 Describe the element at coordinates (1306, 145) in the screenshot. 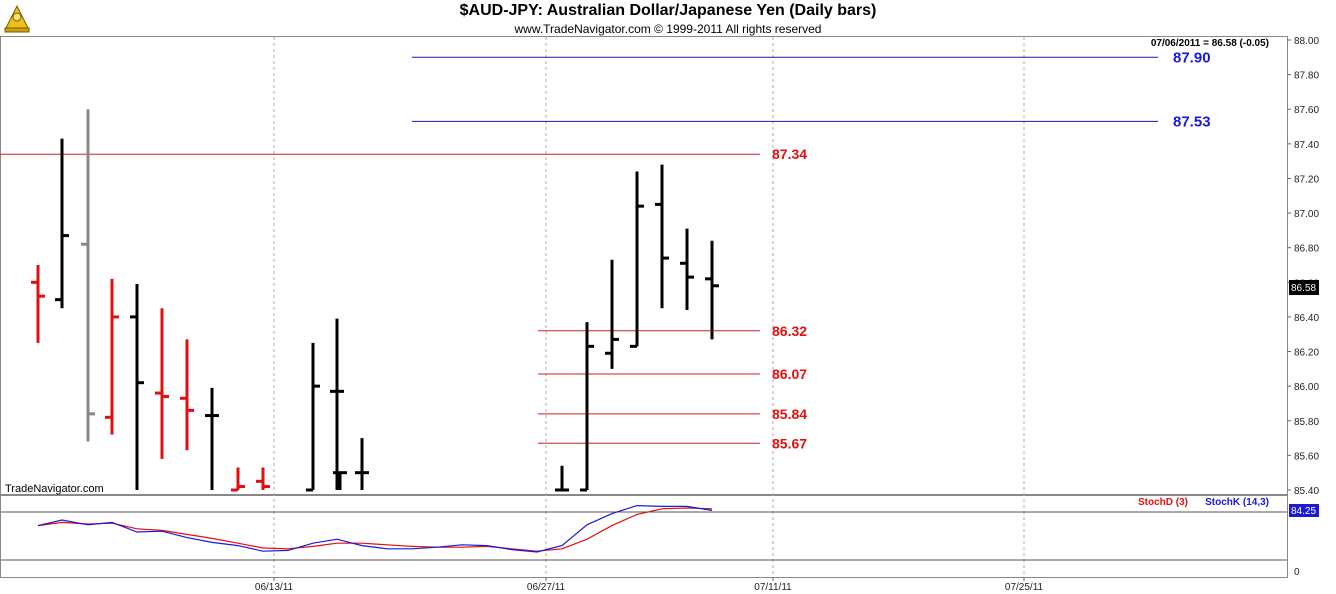

I see `price-tick-label: 87.40` at that location.